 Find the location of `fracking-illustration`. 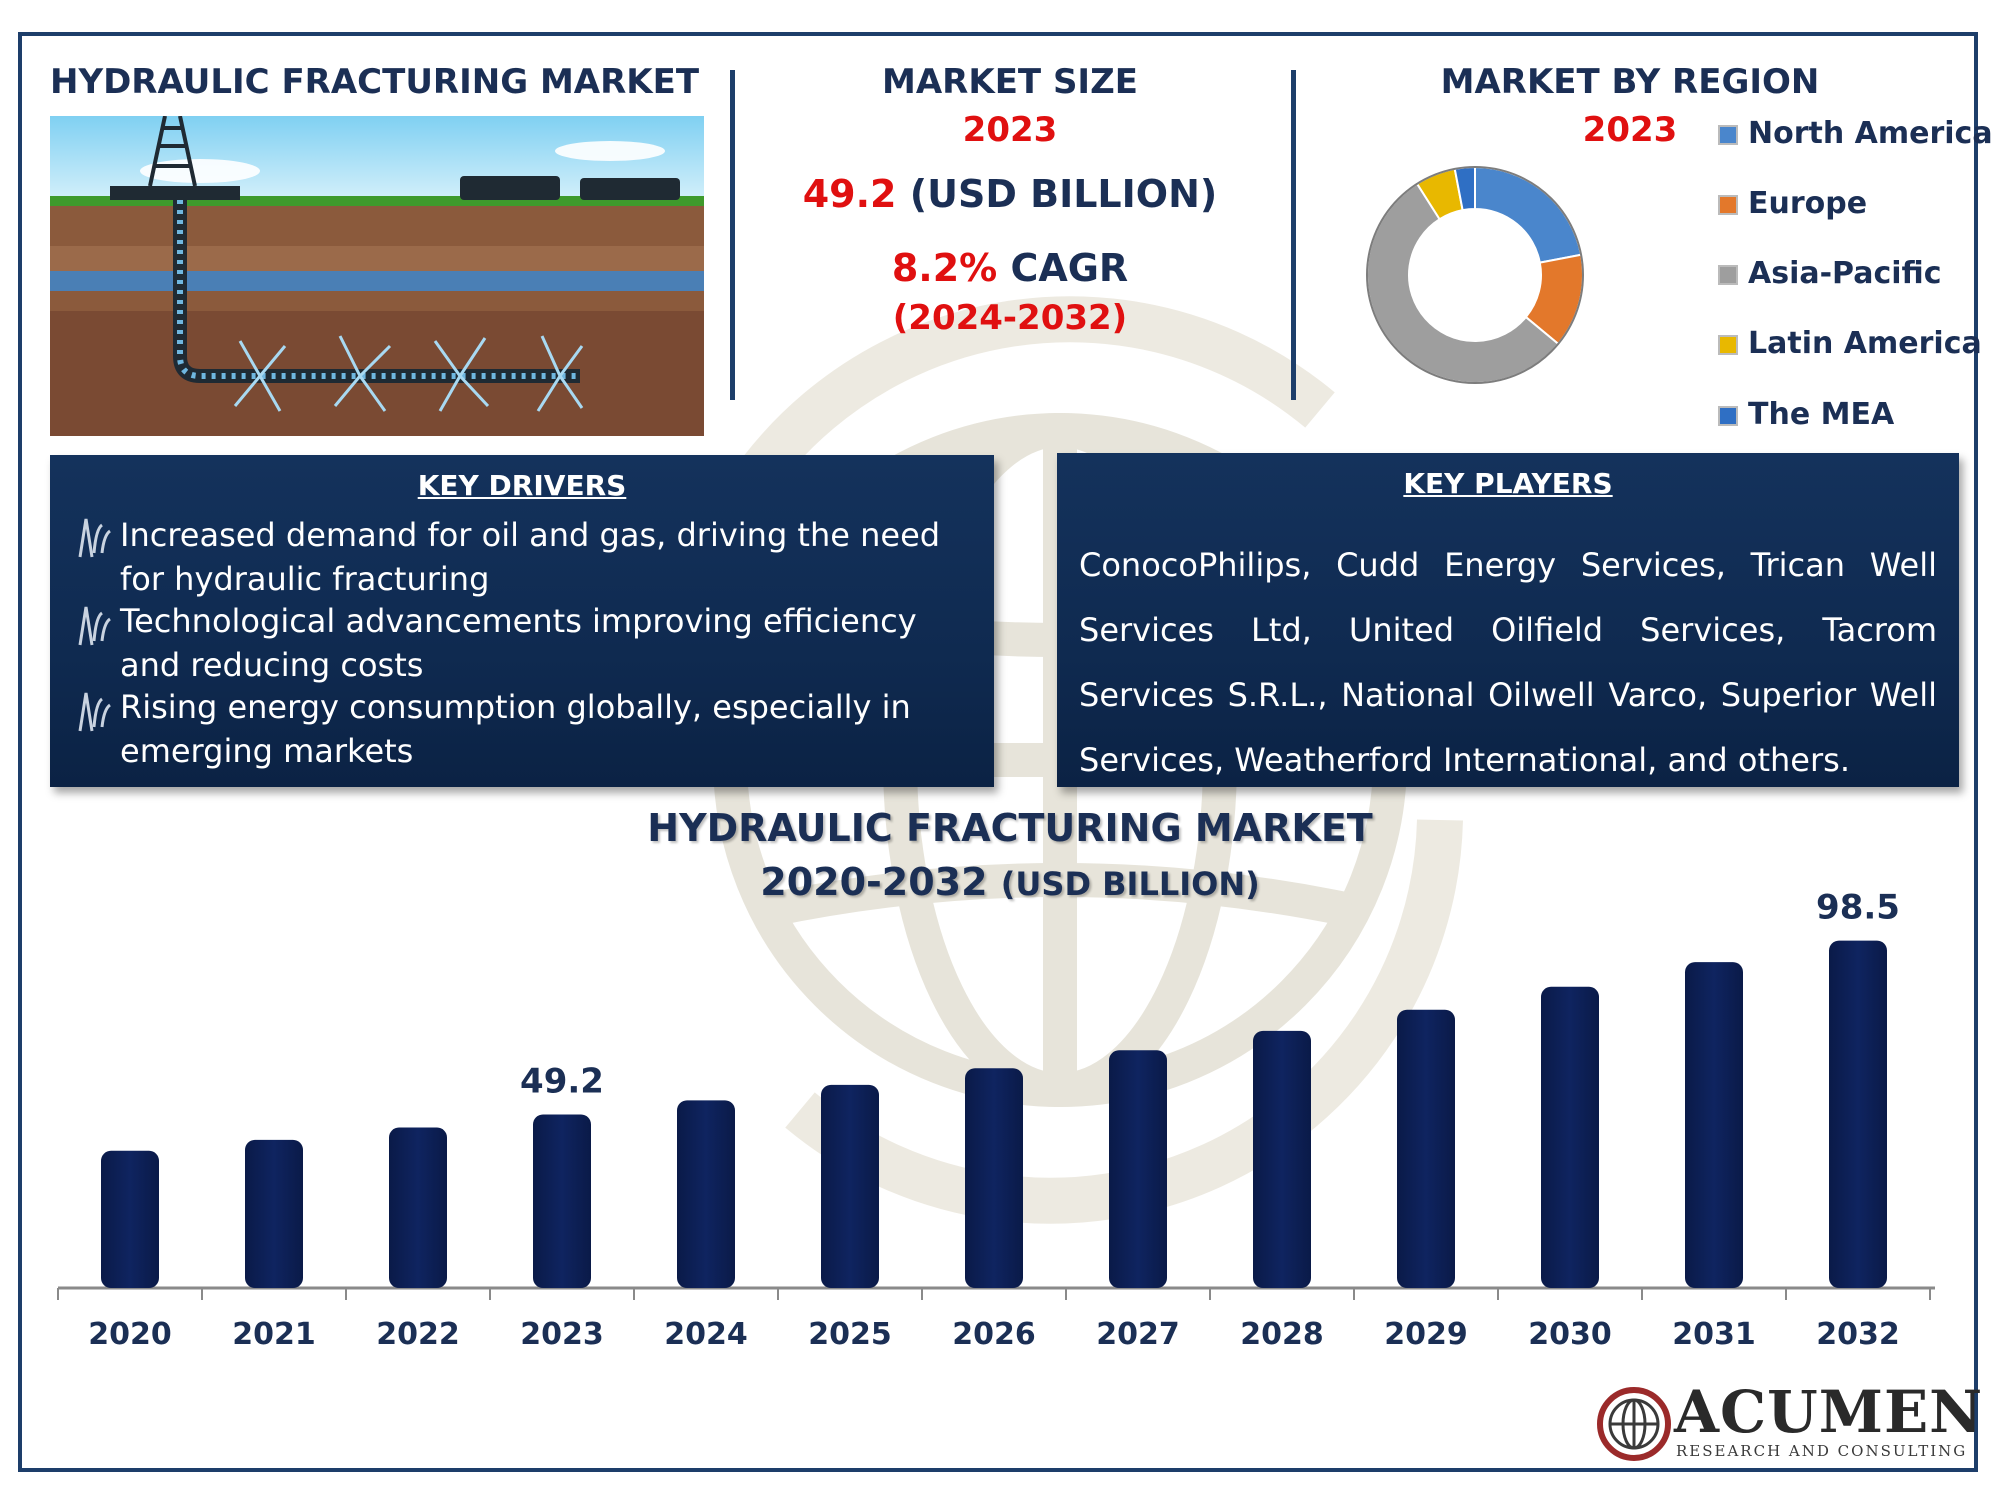

fracking-illustration is located at coordinates (377, 276).